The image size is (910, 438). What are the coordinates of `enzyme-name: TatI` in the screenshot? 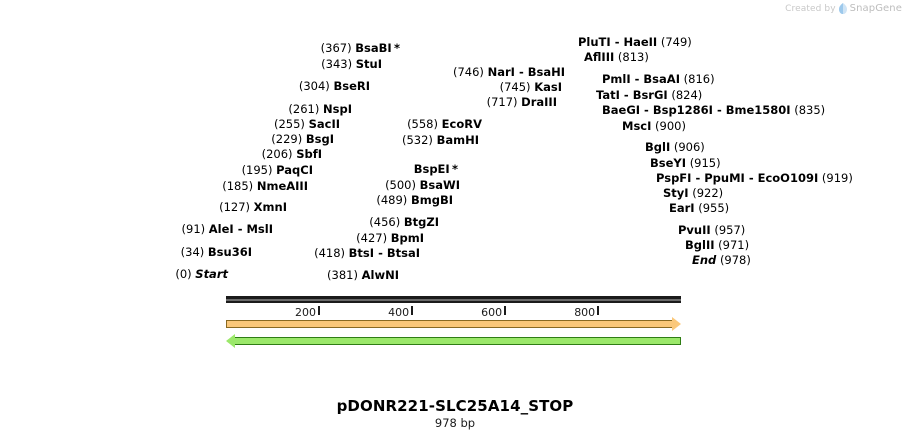 It's located at (608, 95).